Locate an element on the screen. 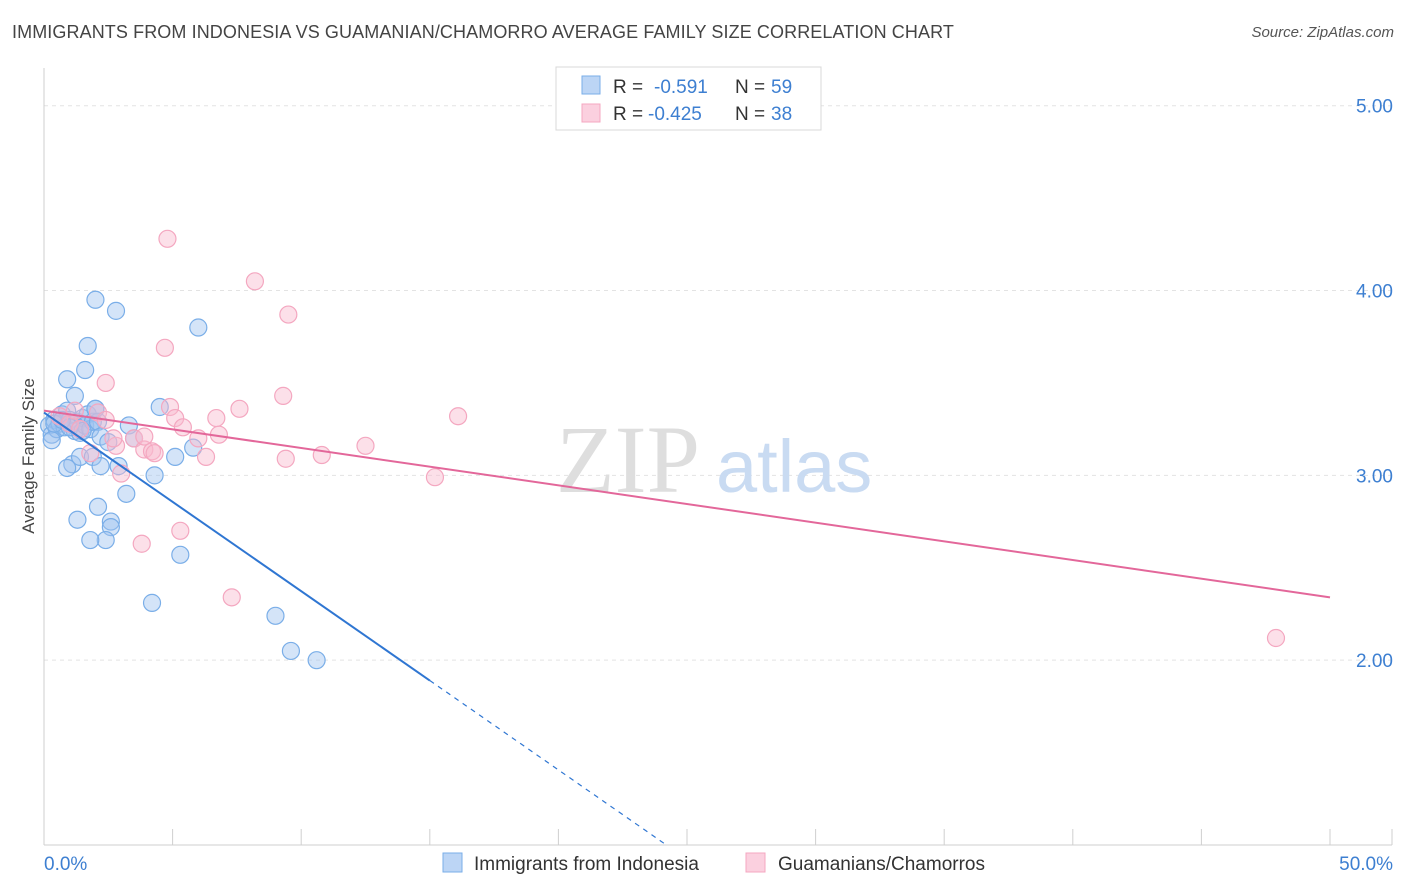  y-tick-label: 3.00 is located at coordinates (1374, 476).